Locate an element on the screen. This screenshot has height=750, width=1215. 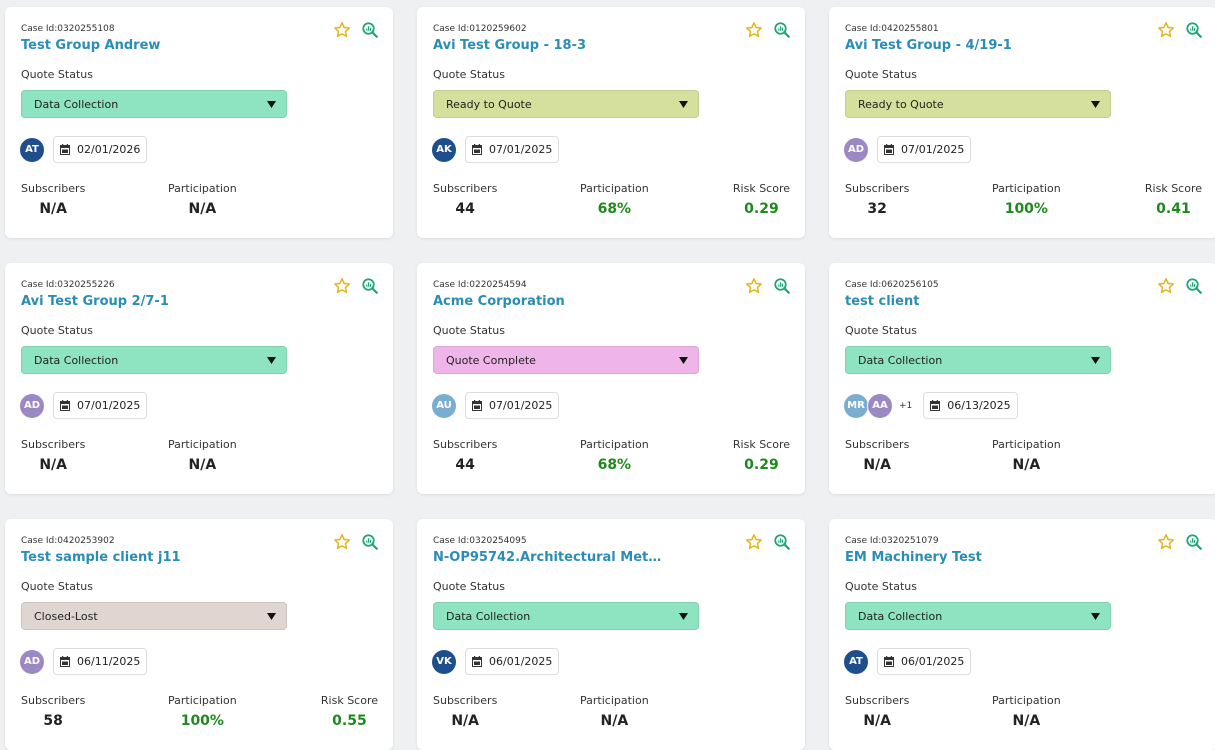
case-title: Avi Test Group - 18-3 is located at coordinates (510, 45).